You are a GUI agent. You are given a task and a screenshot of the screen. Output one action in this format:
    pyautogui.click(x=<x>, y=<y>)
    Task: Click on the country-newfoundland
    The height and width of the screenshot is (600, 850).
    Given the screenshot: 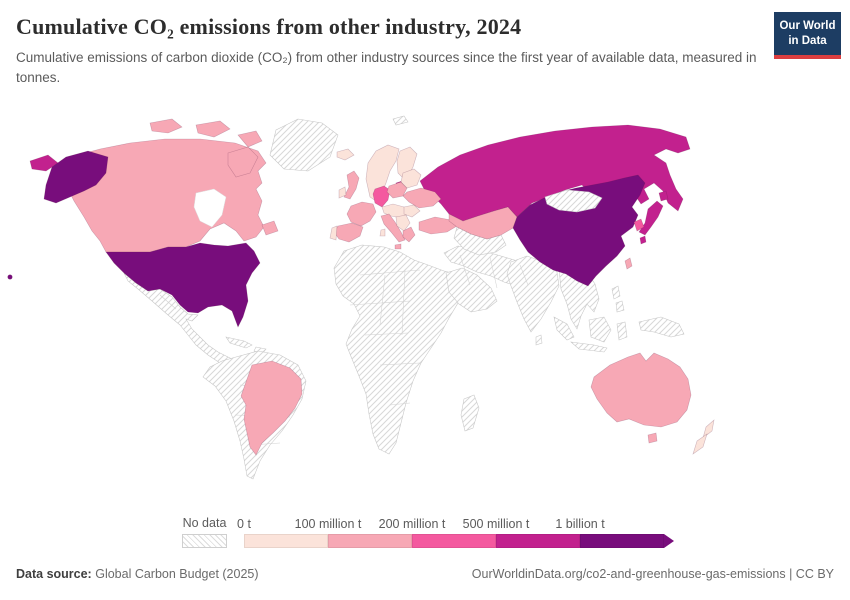 What is the action you would take?
    pyautogui.click(x=270, y=228)
    